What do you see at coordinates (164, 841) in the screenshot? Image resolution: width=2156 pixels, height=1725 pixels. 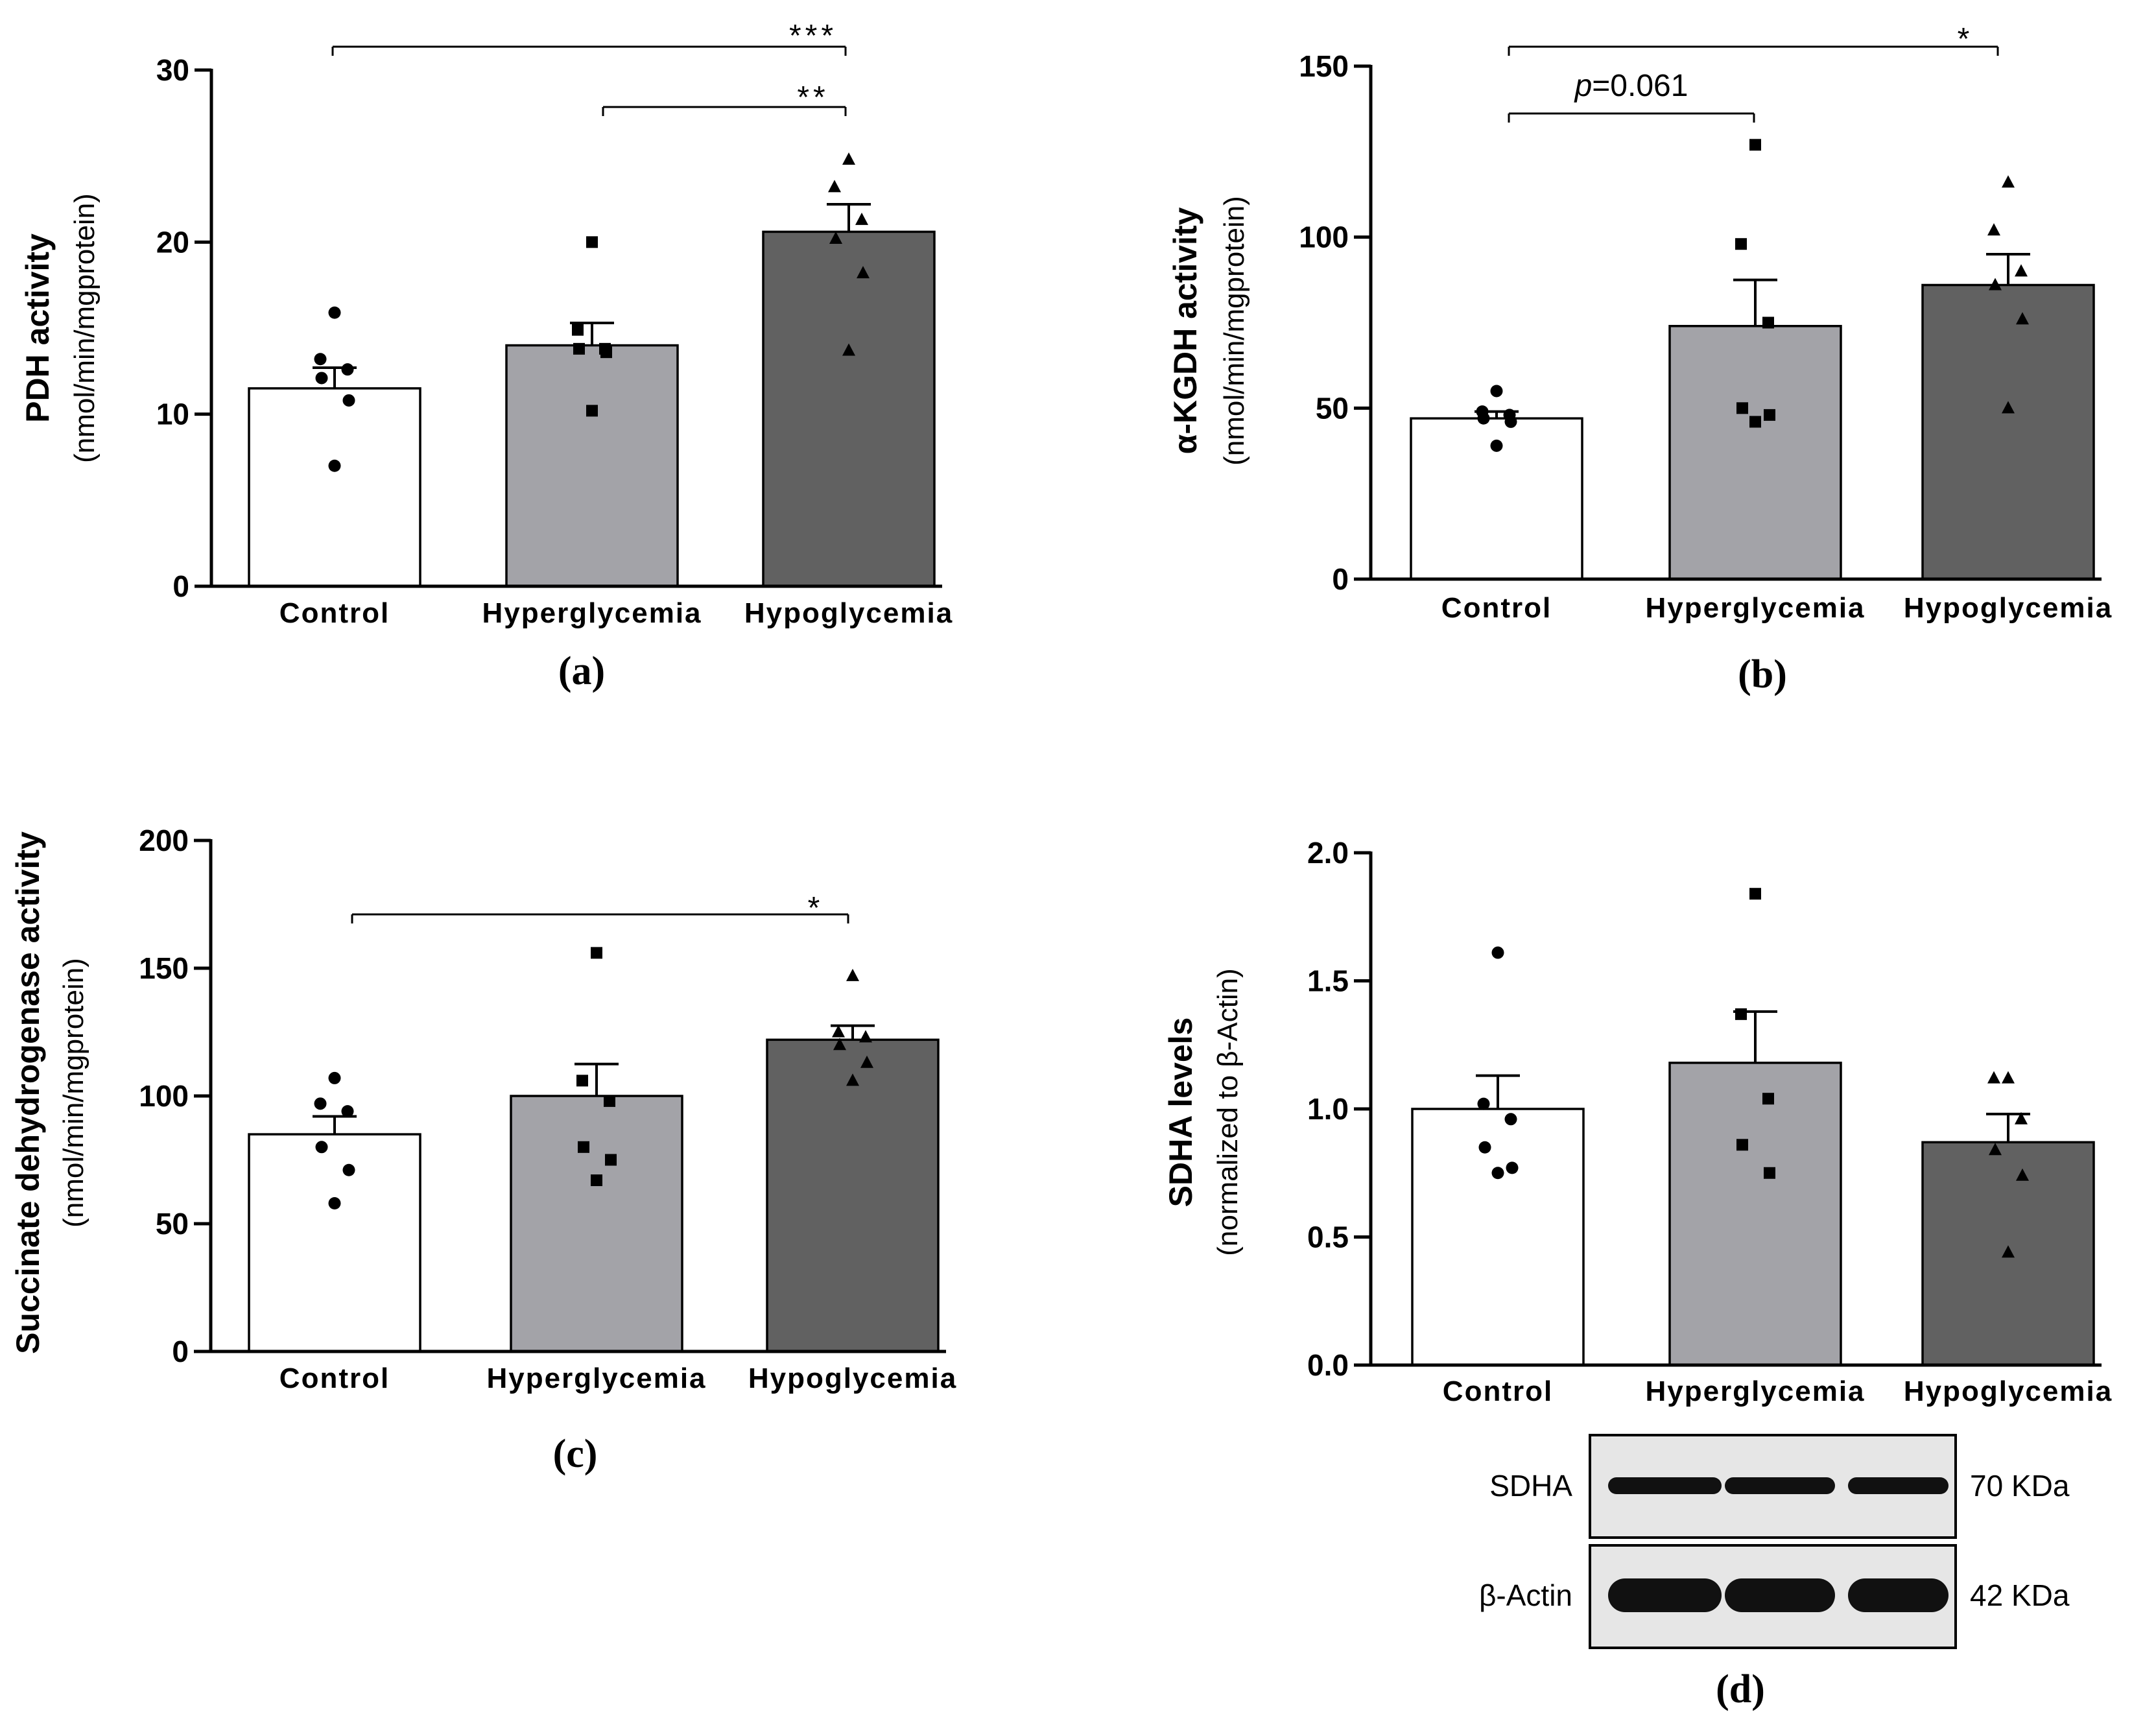 I see `y-tick-label: 200` at bounding box center [164, 841].